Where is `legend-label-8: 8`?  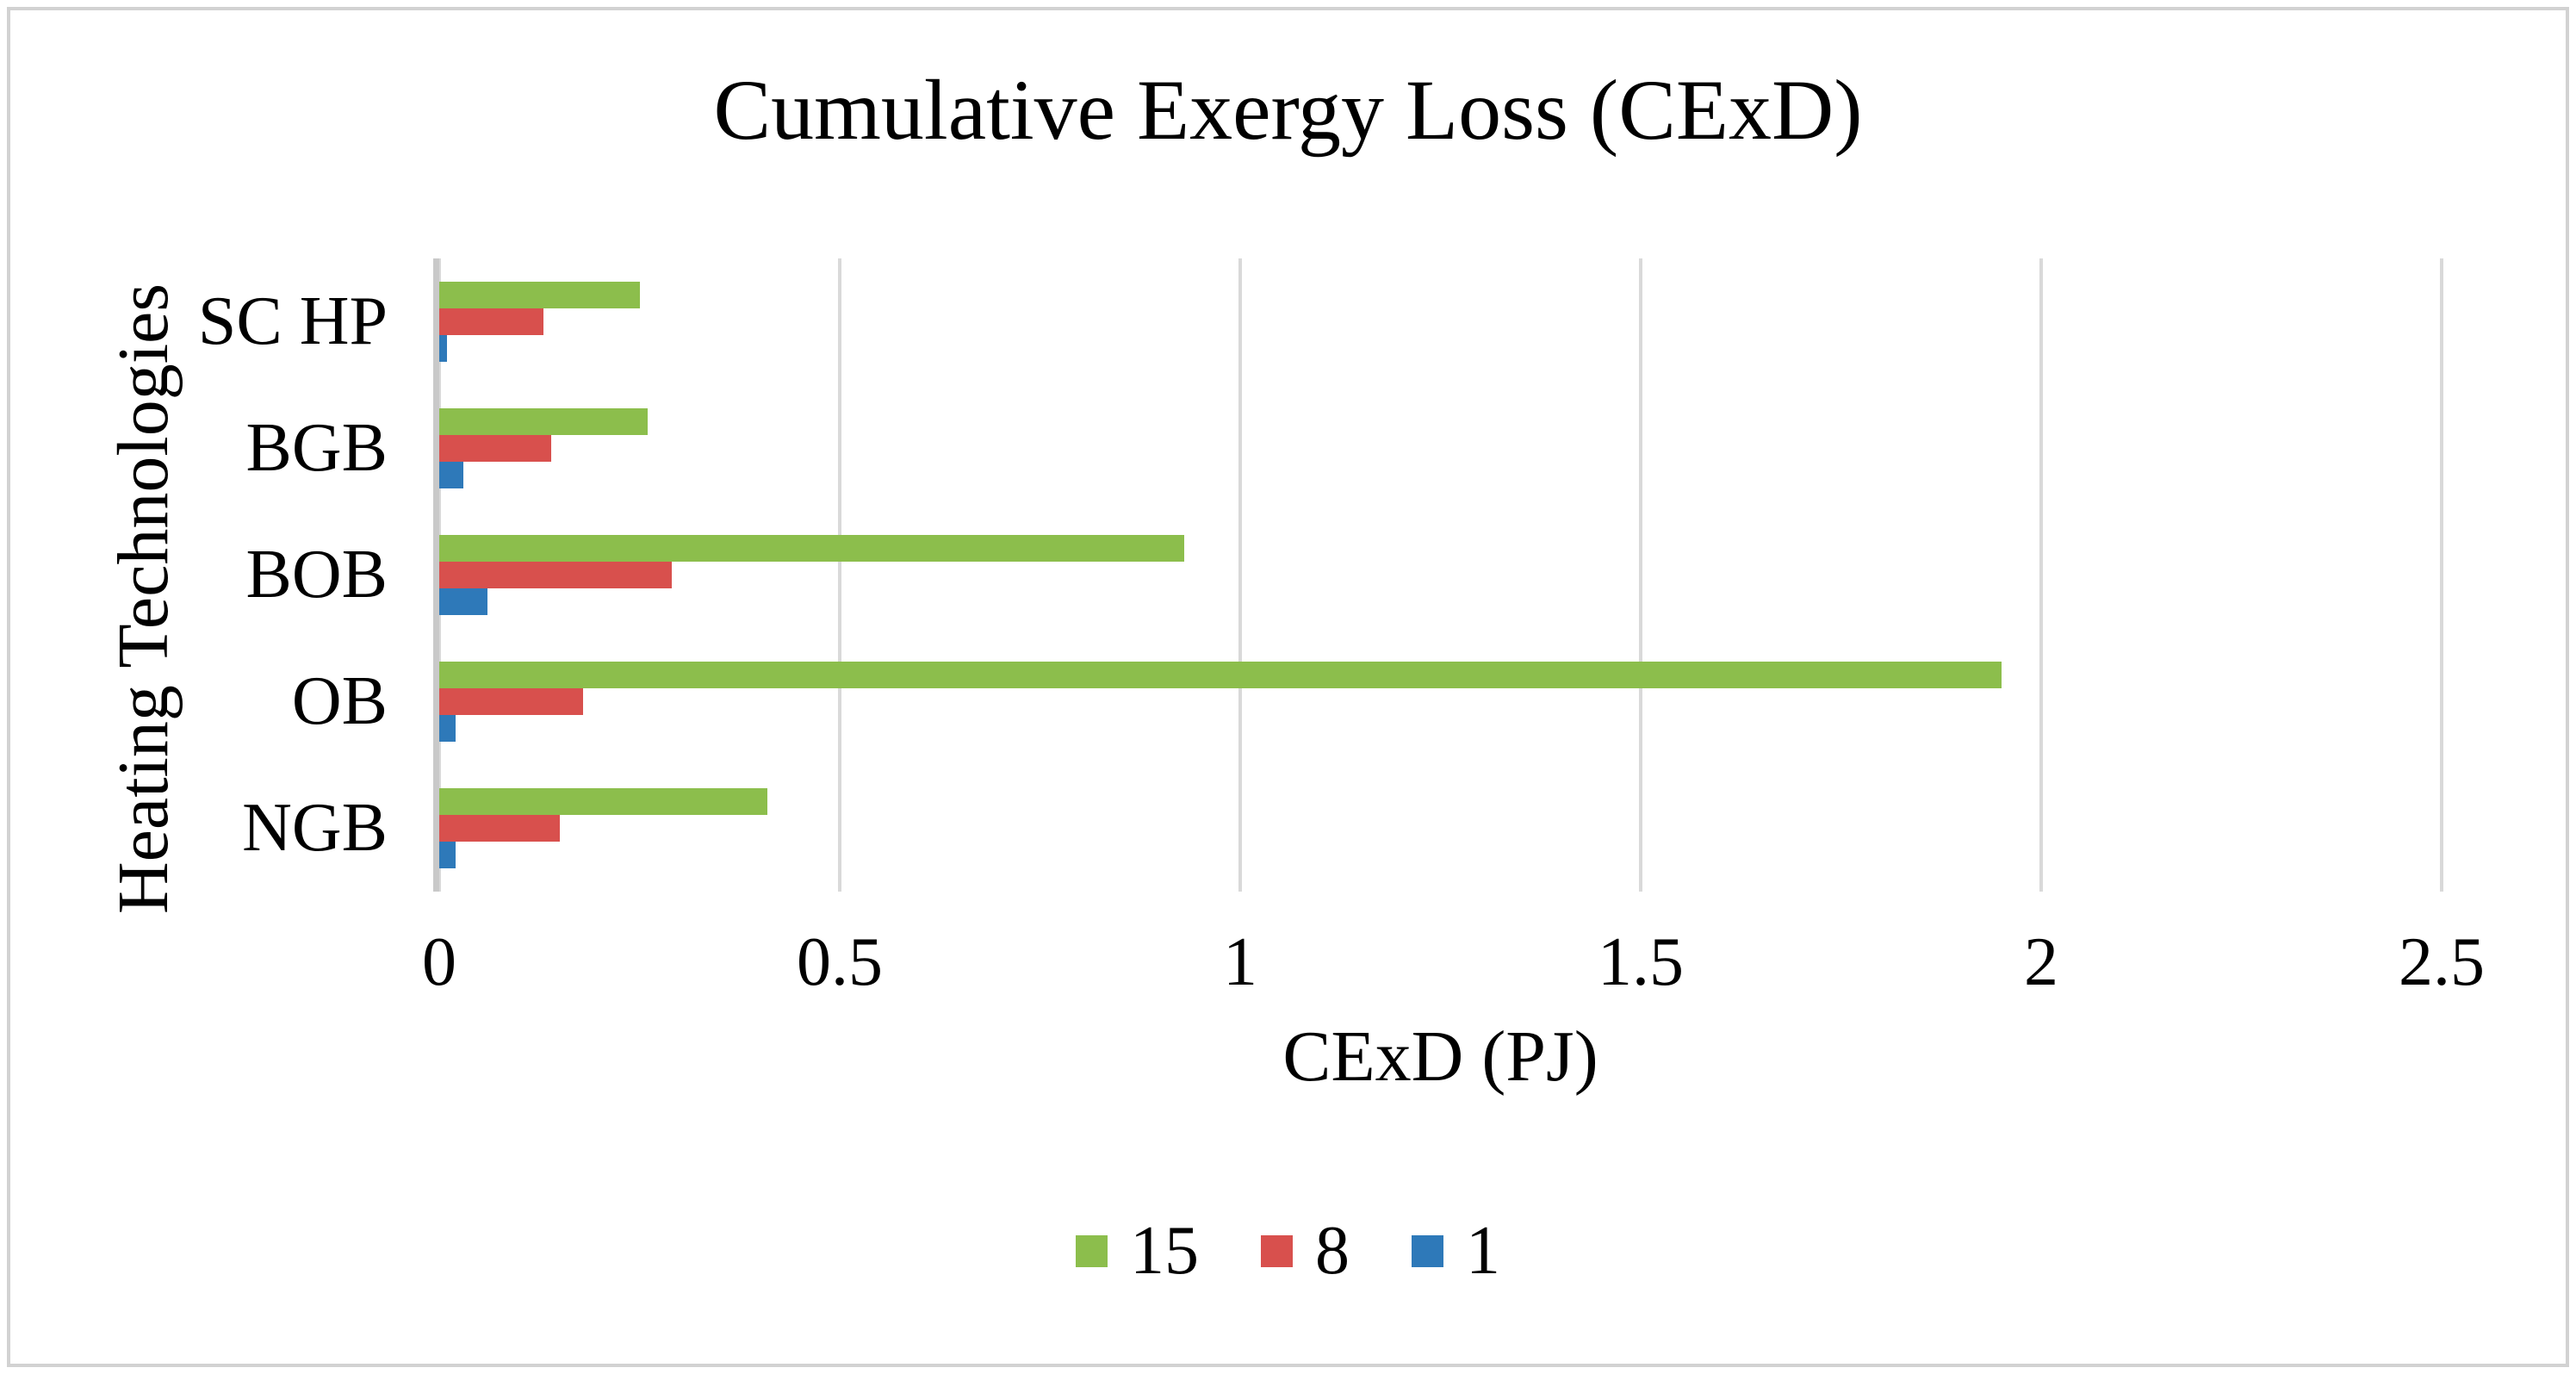
legend-label-8: 8 is located at coordinates (1332, 1251).